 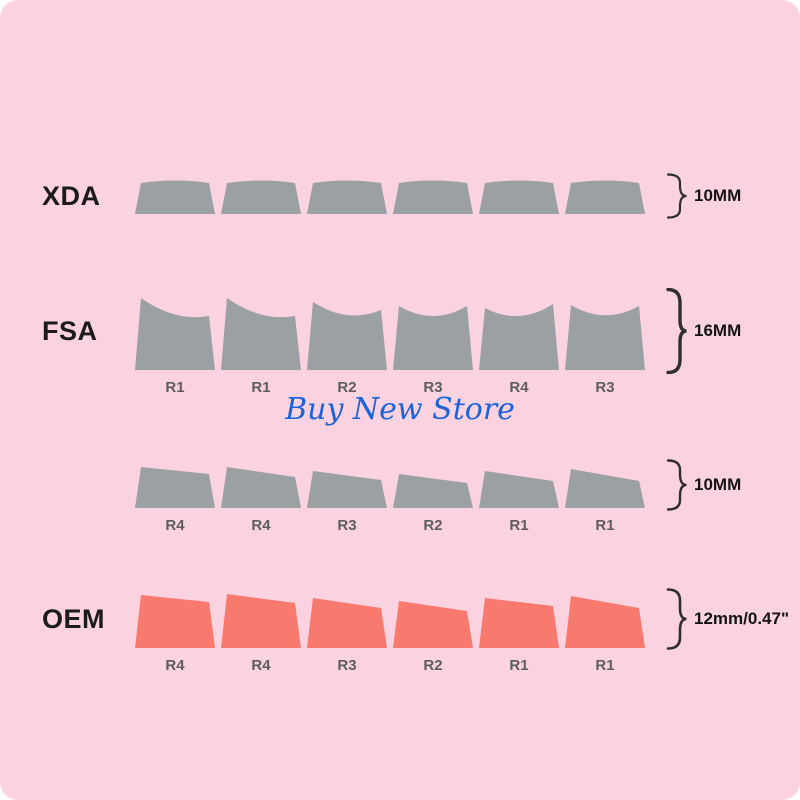 What do you see at coordinates (742, 618) in the screenshot?
I see `height-measurement: 12mm/0.47"` at bounding box center [742, 618].